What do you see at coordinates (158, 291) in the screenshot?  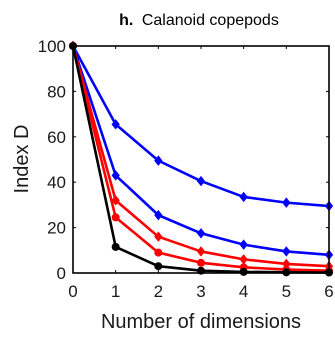 I see `x-tick-label: 2` at bounding box center [158, 291].